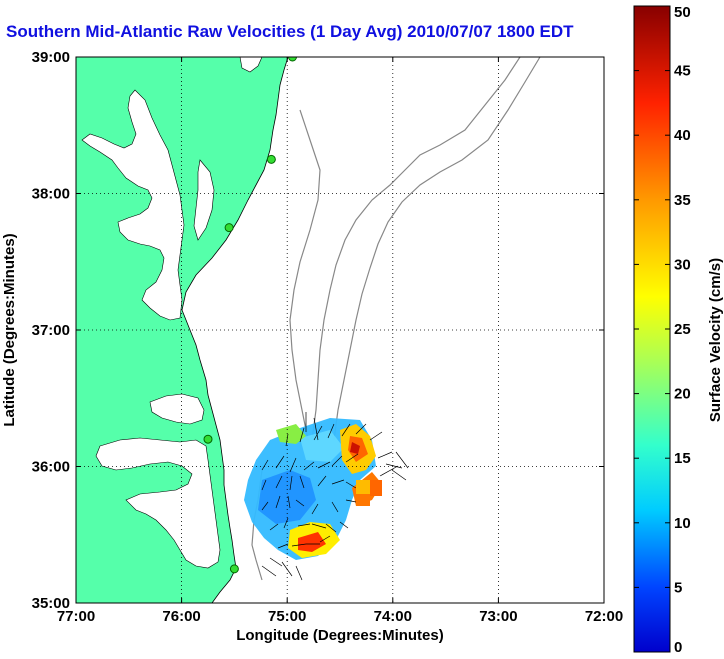 This screenshot has height=659, width=724. Describe the element at coordinates (177, 409) in the screenshot. I see `albemarle-sound` at that location.